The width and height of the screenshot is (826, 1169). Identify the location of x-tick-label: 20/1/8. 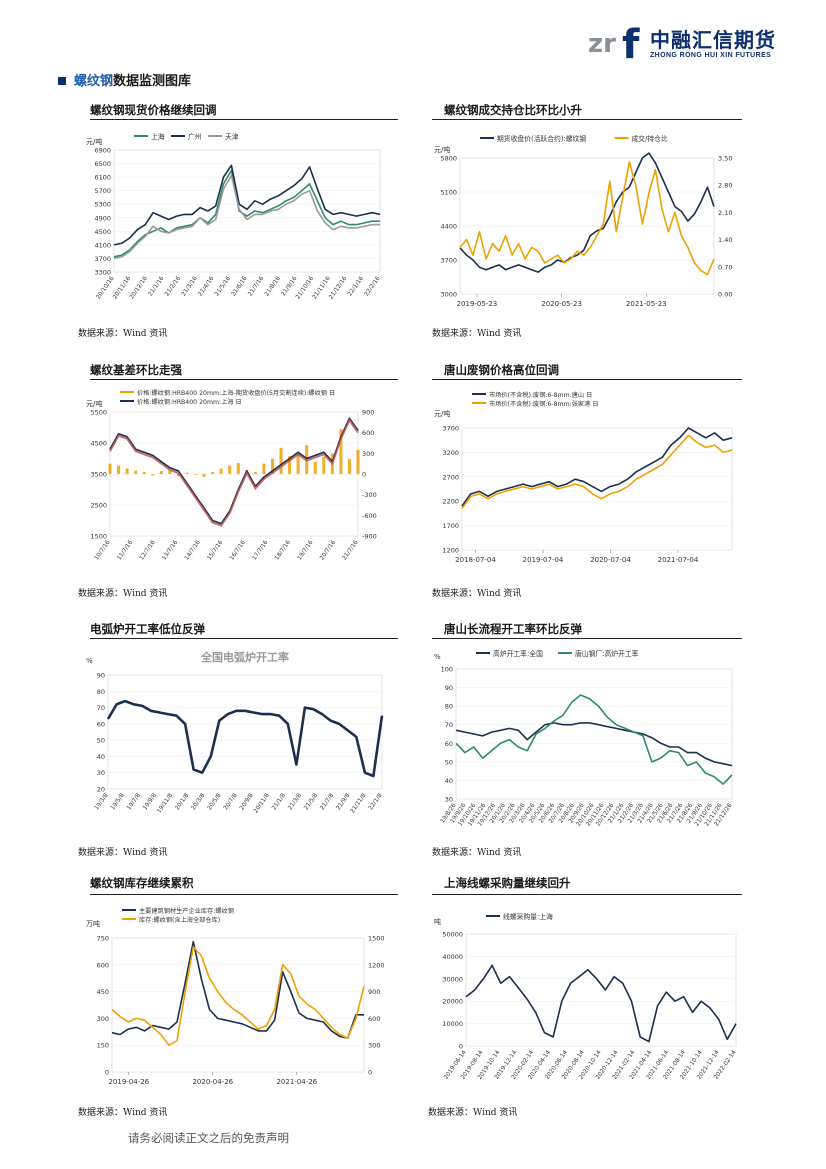
(183, 801).